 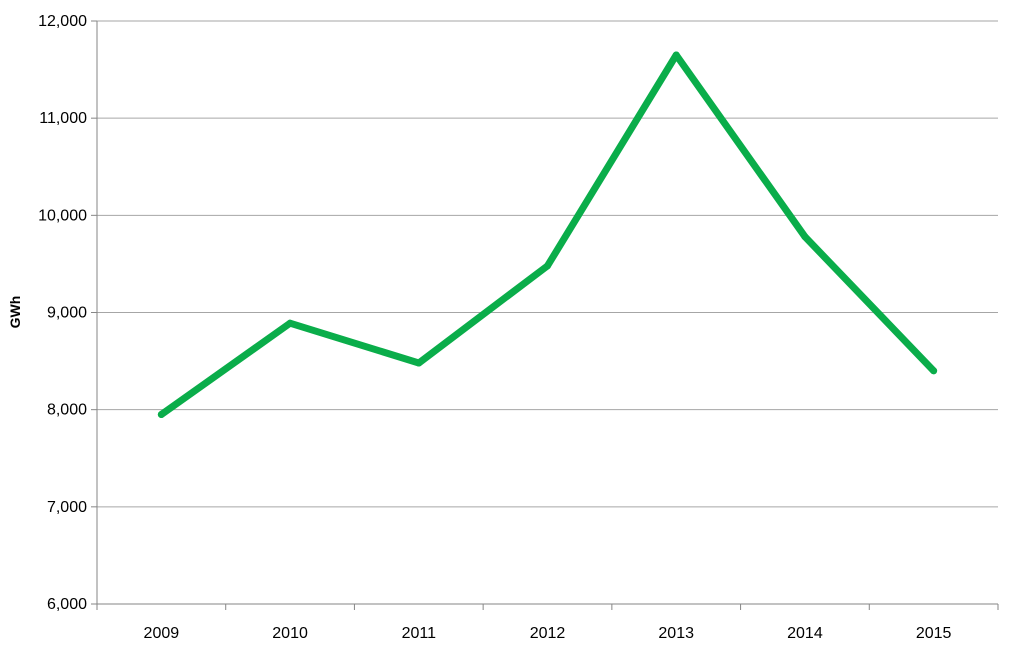 I want to click on x-tick-labels: 2009 2010 2011 2012 2013 2014 2015, so click(x=548, y=633).